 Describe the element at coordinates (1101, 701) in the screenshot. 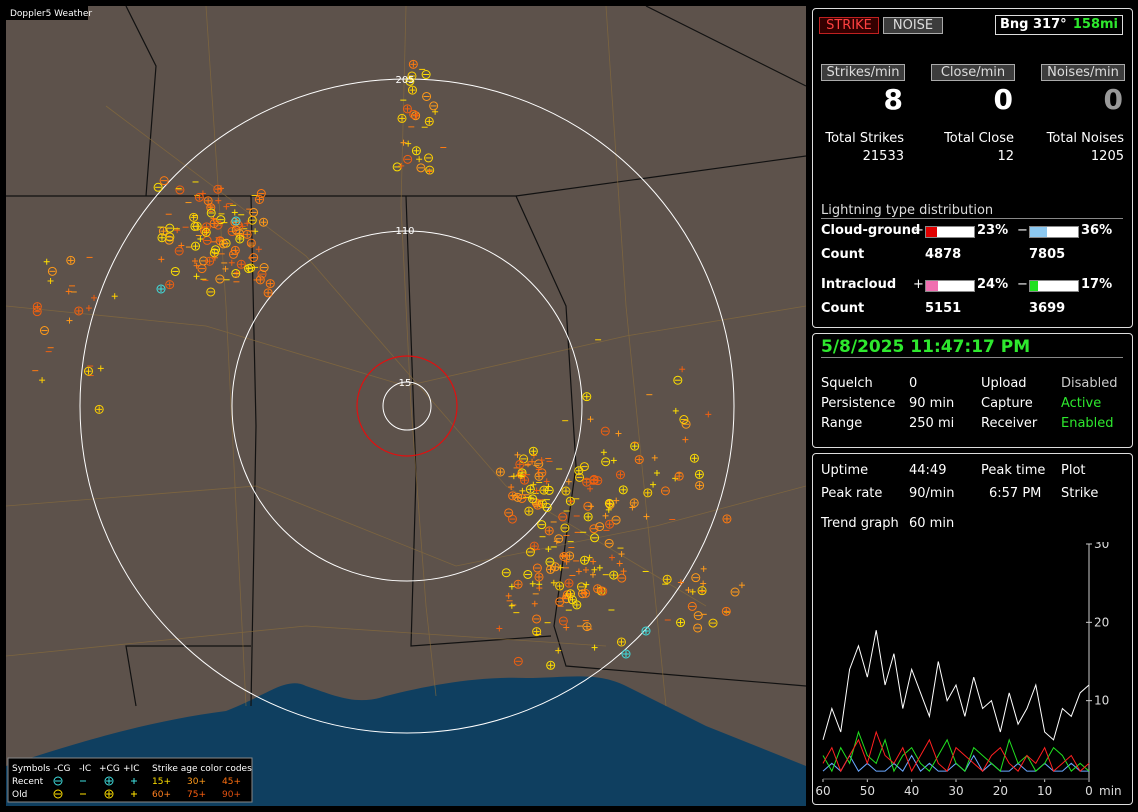

I see `y-tick-label: 10` at that location.